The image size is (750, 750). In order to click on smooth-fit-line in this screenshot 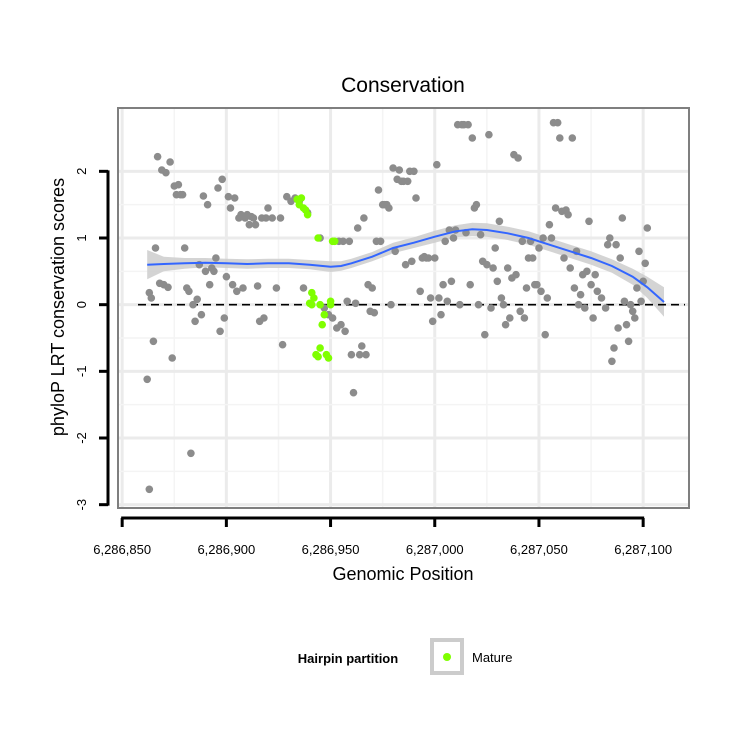, I will do `click(406, 265)`.